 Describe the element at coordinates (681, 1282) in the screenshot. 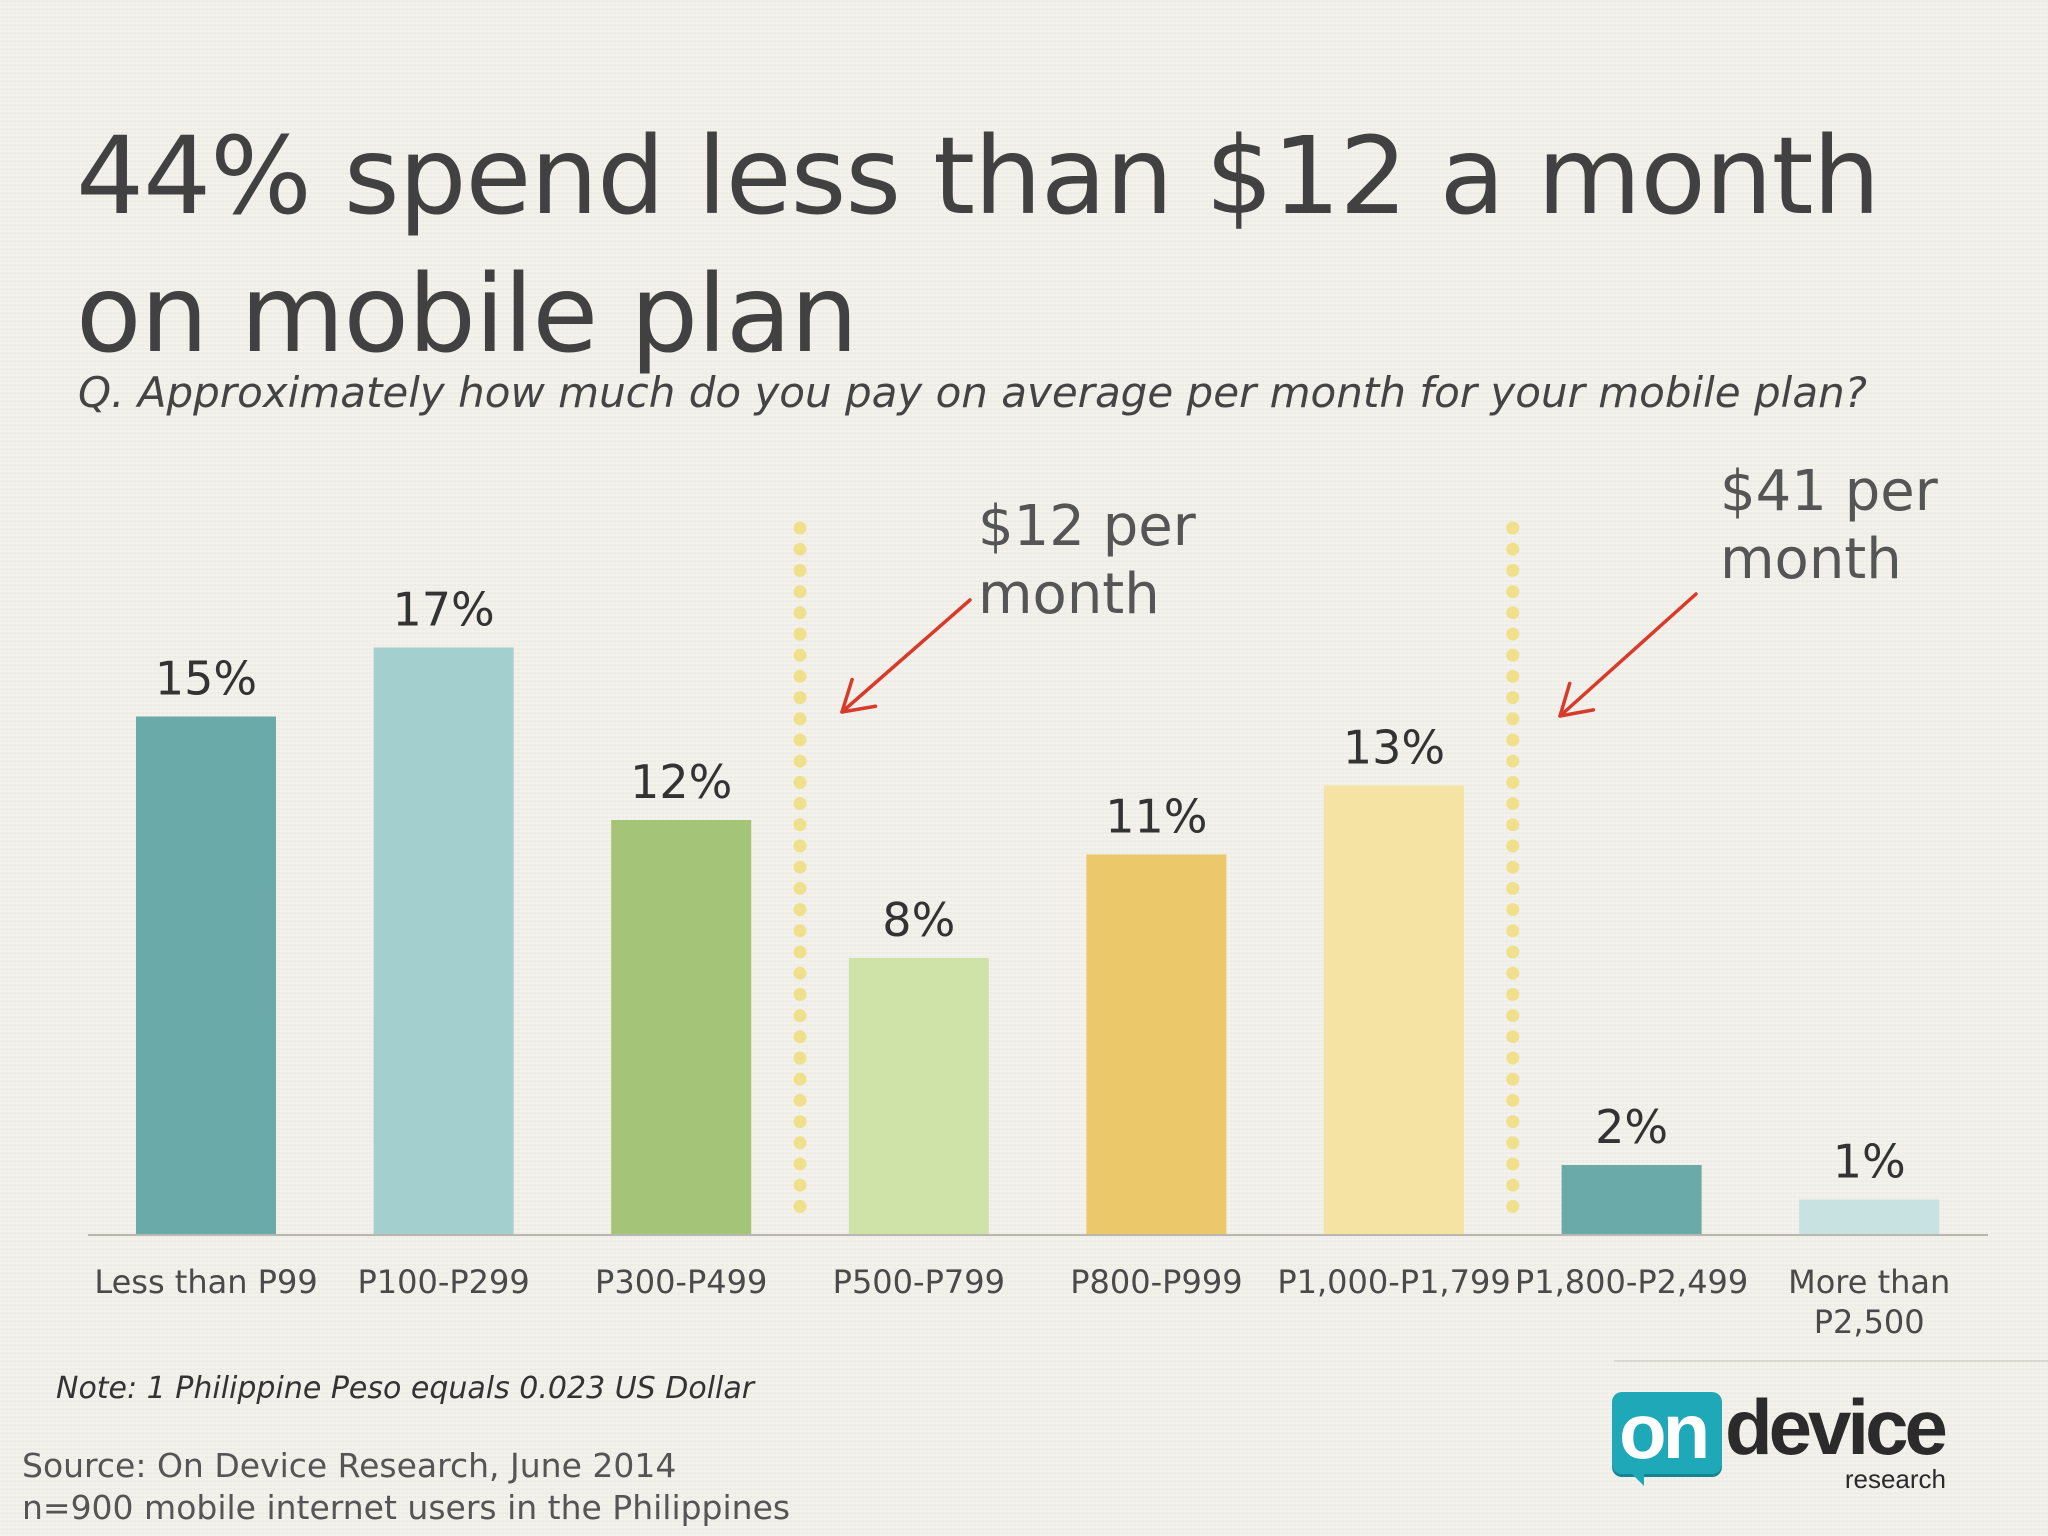

I see `category-label: P300-P499` at that location.